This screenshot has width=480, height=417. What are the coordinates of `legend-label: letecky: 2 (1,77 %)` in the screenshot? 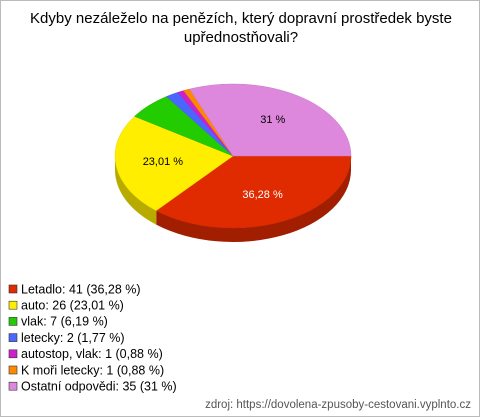 It's located at (73, 338).